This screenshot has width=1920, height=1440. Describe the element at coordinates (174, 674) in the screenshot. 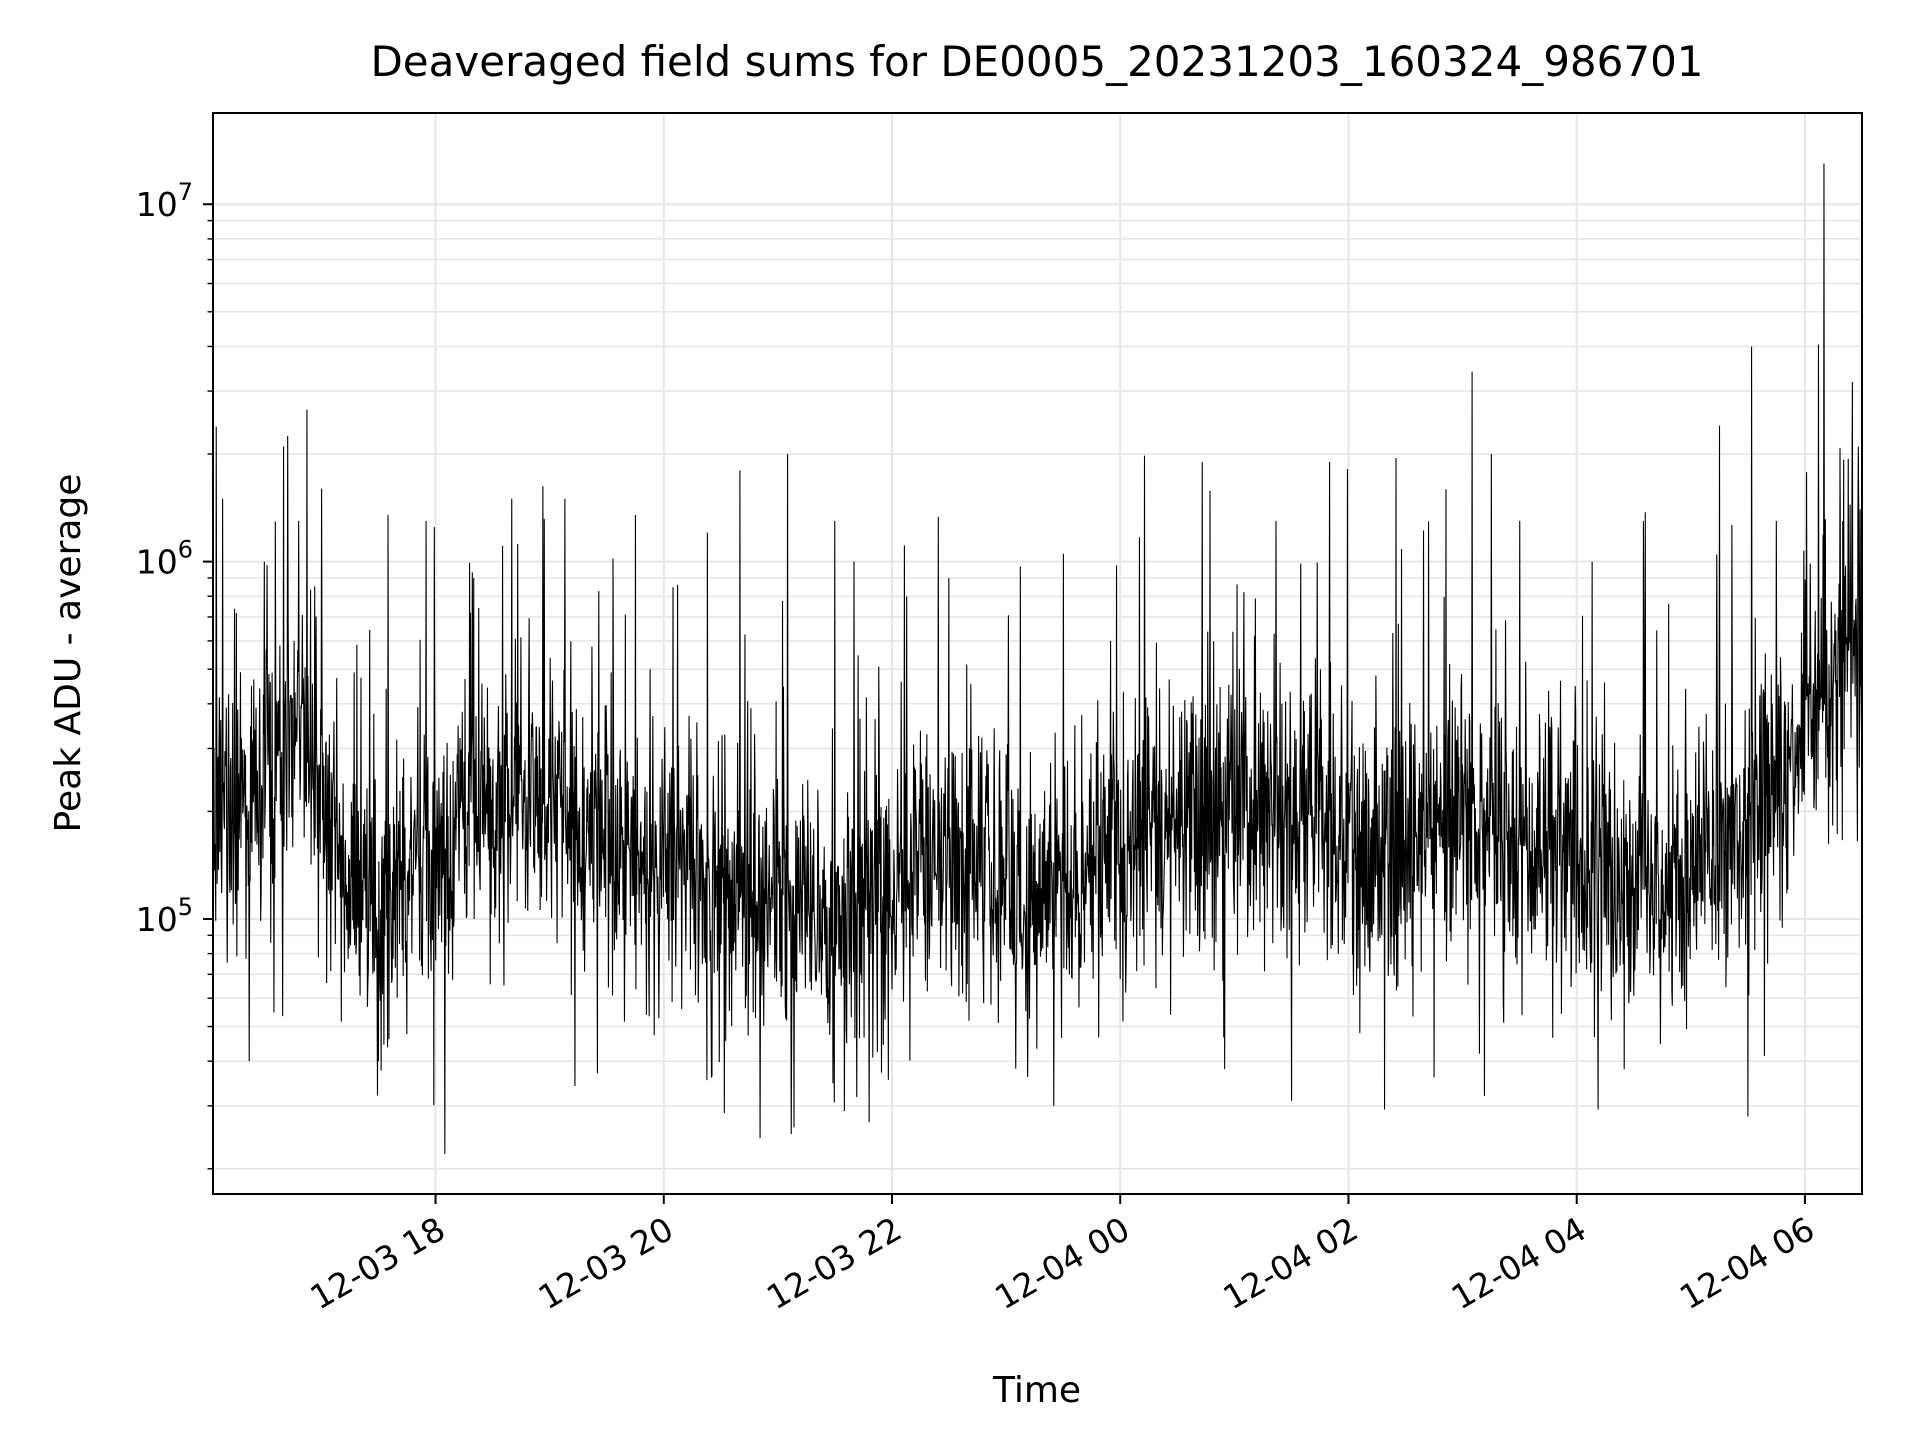

I see `y-axis: 10⁵ 10⁶ 10⁷` at that location.